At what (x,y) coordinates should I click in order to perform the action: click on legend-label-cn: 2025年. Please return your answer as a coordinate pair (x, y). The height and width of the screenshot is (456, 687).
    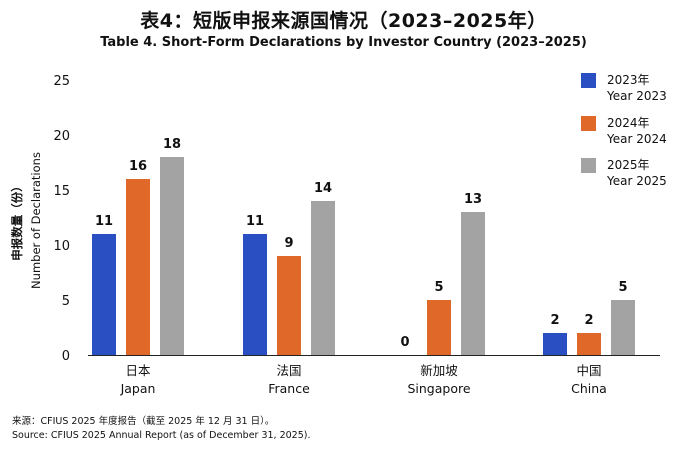
    Looking at the image, I should click on (628, 165).